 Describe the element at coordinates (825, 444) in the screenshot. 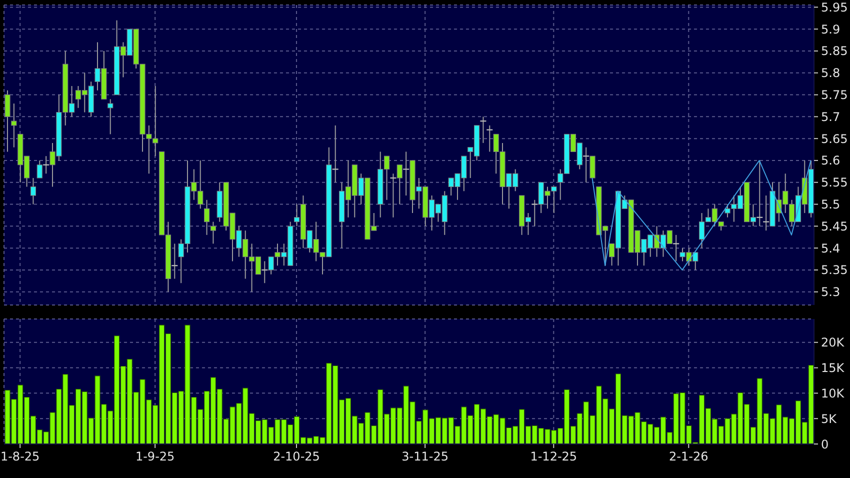

I see `y-tick-label: 0` at that location.